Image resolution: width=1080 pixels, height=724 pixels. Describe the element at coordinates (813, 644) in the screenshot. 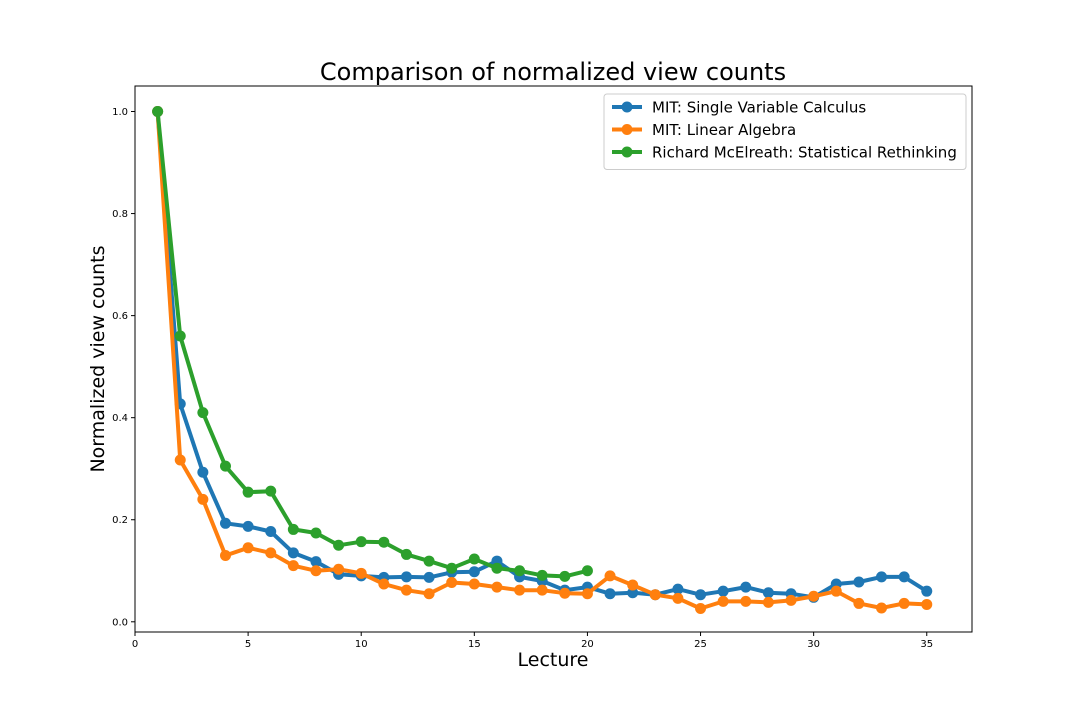

I see `x-tick-label: 30` at that location.